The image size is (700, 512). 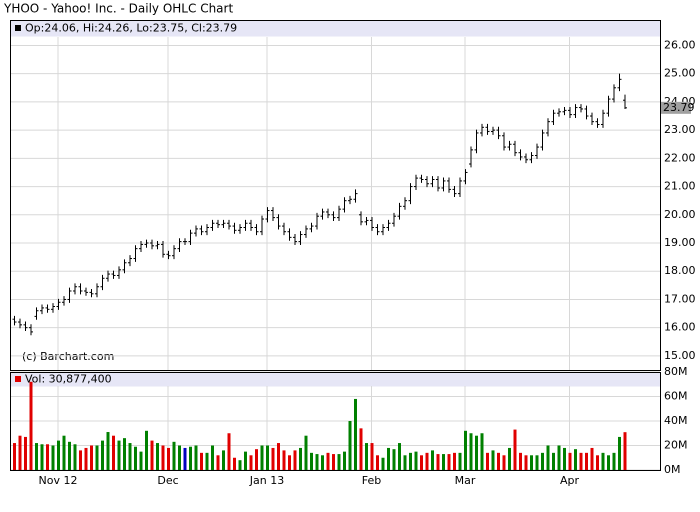 What do you see at coordinates (335, 379) in the screenshot?
I see `volume-legend-bar` at bounding box center [335, 379].